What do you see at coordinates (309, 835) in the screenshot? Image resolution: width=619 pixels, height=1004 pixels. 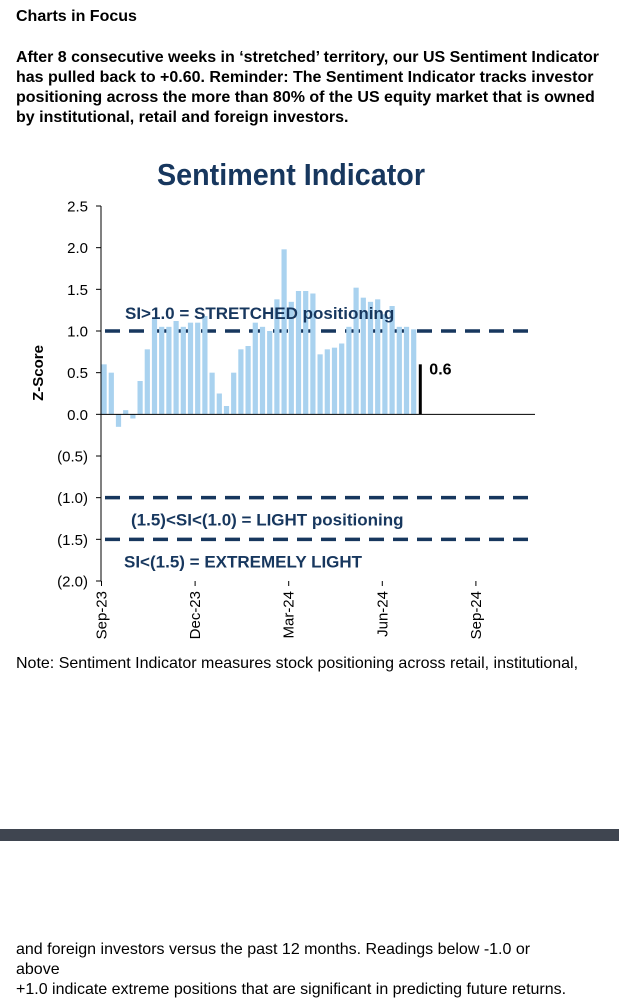 I see `page-break-bar` at bounding box center [309, 835].